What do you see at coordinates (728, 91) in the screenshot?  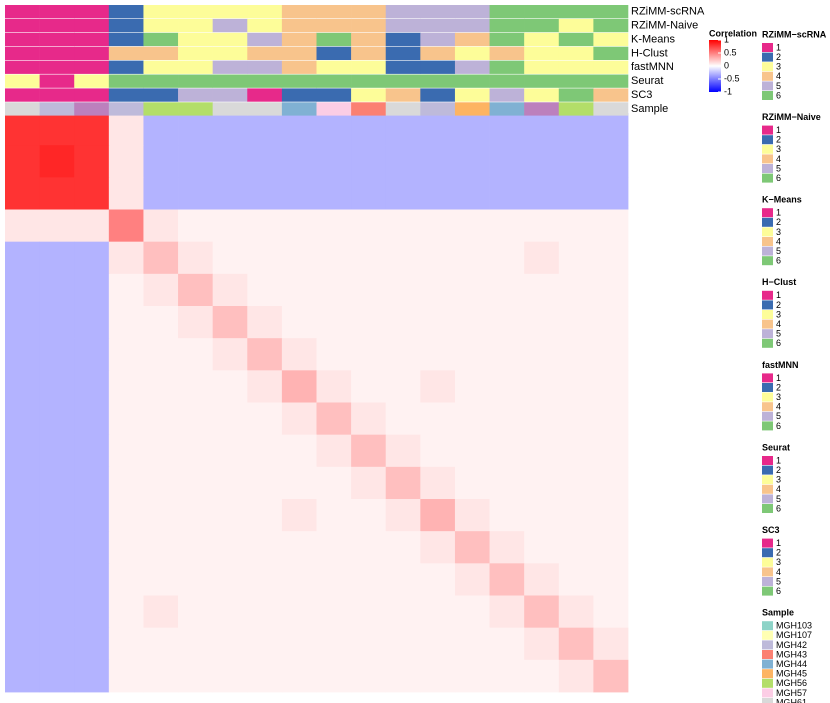 I see `colorbar-tick-label: -1` at bounding box center [728, 91].